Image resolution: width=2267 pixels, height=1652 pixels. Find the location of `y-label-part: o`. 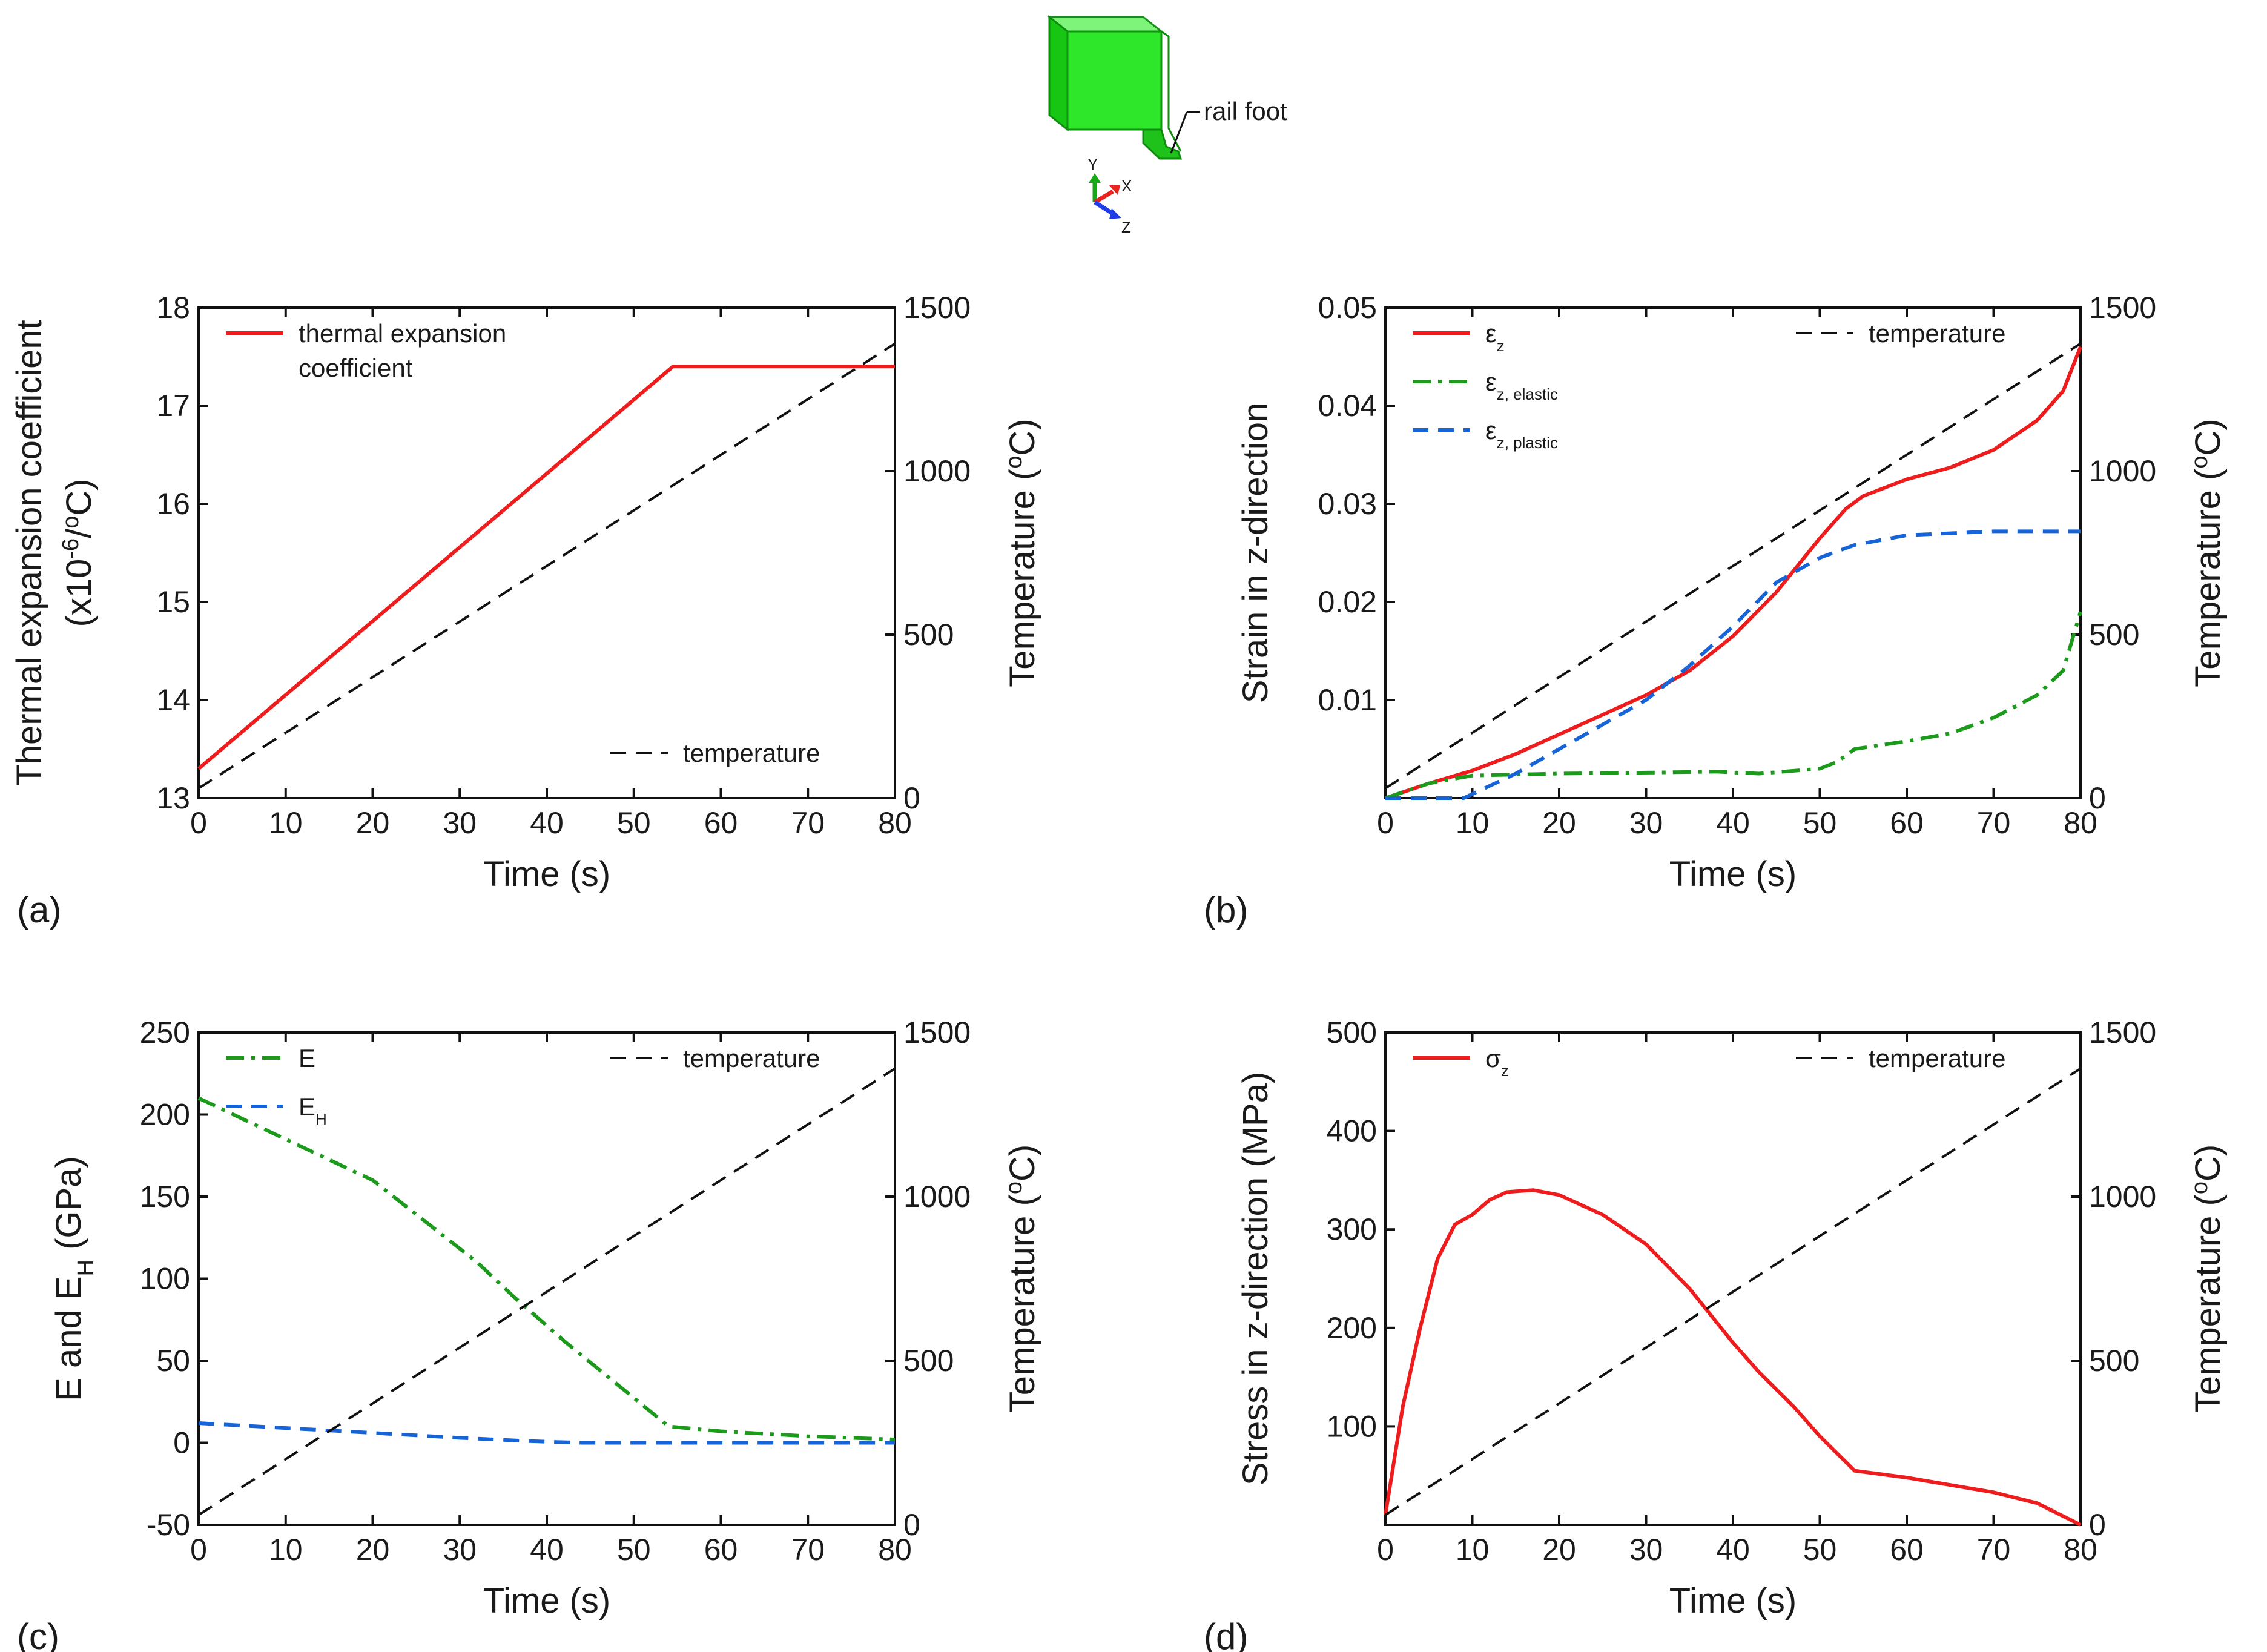

y-label-part: o is located at coordinates (71, 522).